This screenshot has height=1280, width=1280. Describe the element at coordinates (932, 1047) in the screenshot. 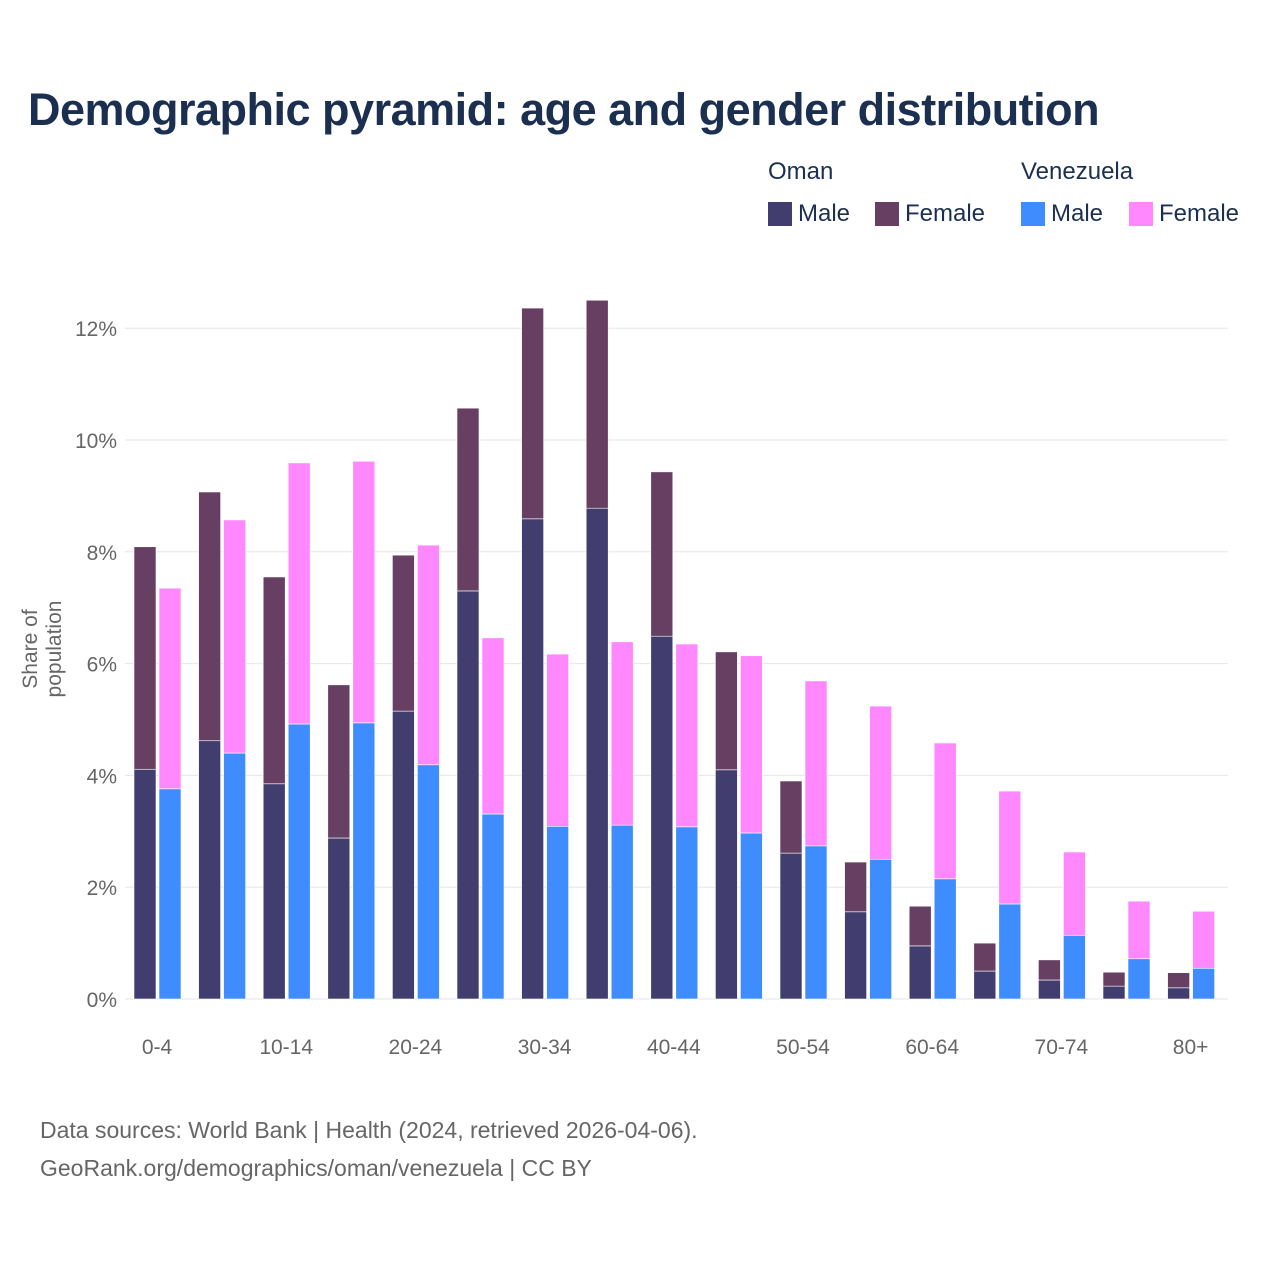

I see `x-tick-label: 60-64` at that location.